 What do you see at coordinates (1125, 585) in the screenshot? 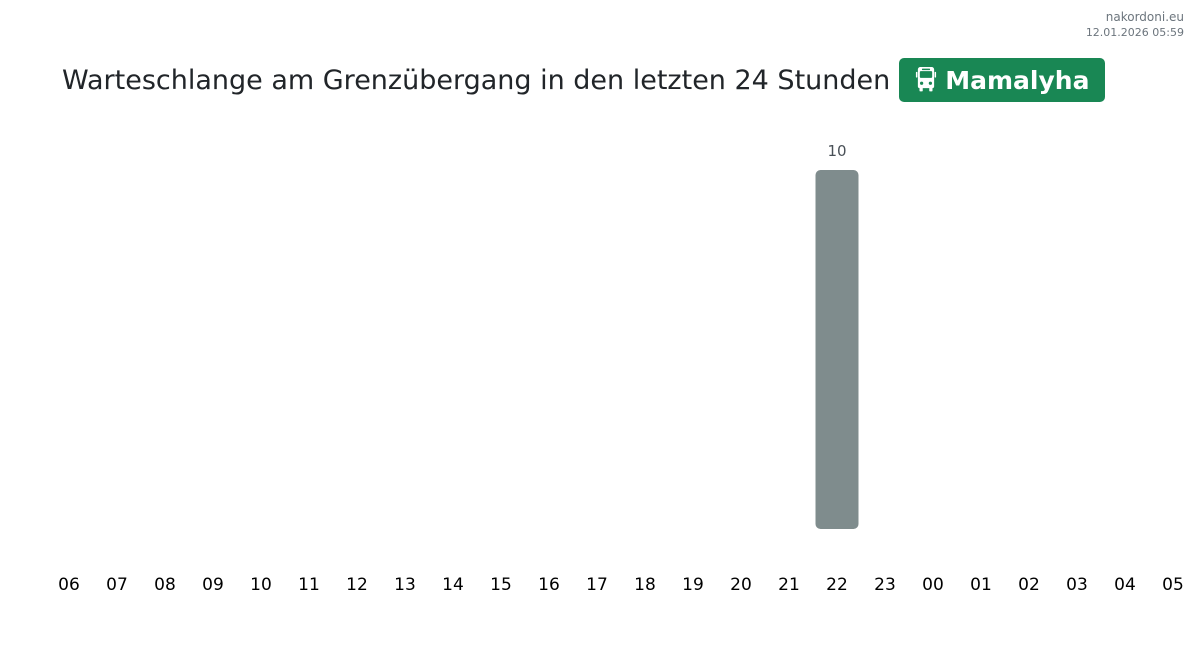
I see `x-tick-label: 04` at bounding box center [1125, 585].